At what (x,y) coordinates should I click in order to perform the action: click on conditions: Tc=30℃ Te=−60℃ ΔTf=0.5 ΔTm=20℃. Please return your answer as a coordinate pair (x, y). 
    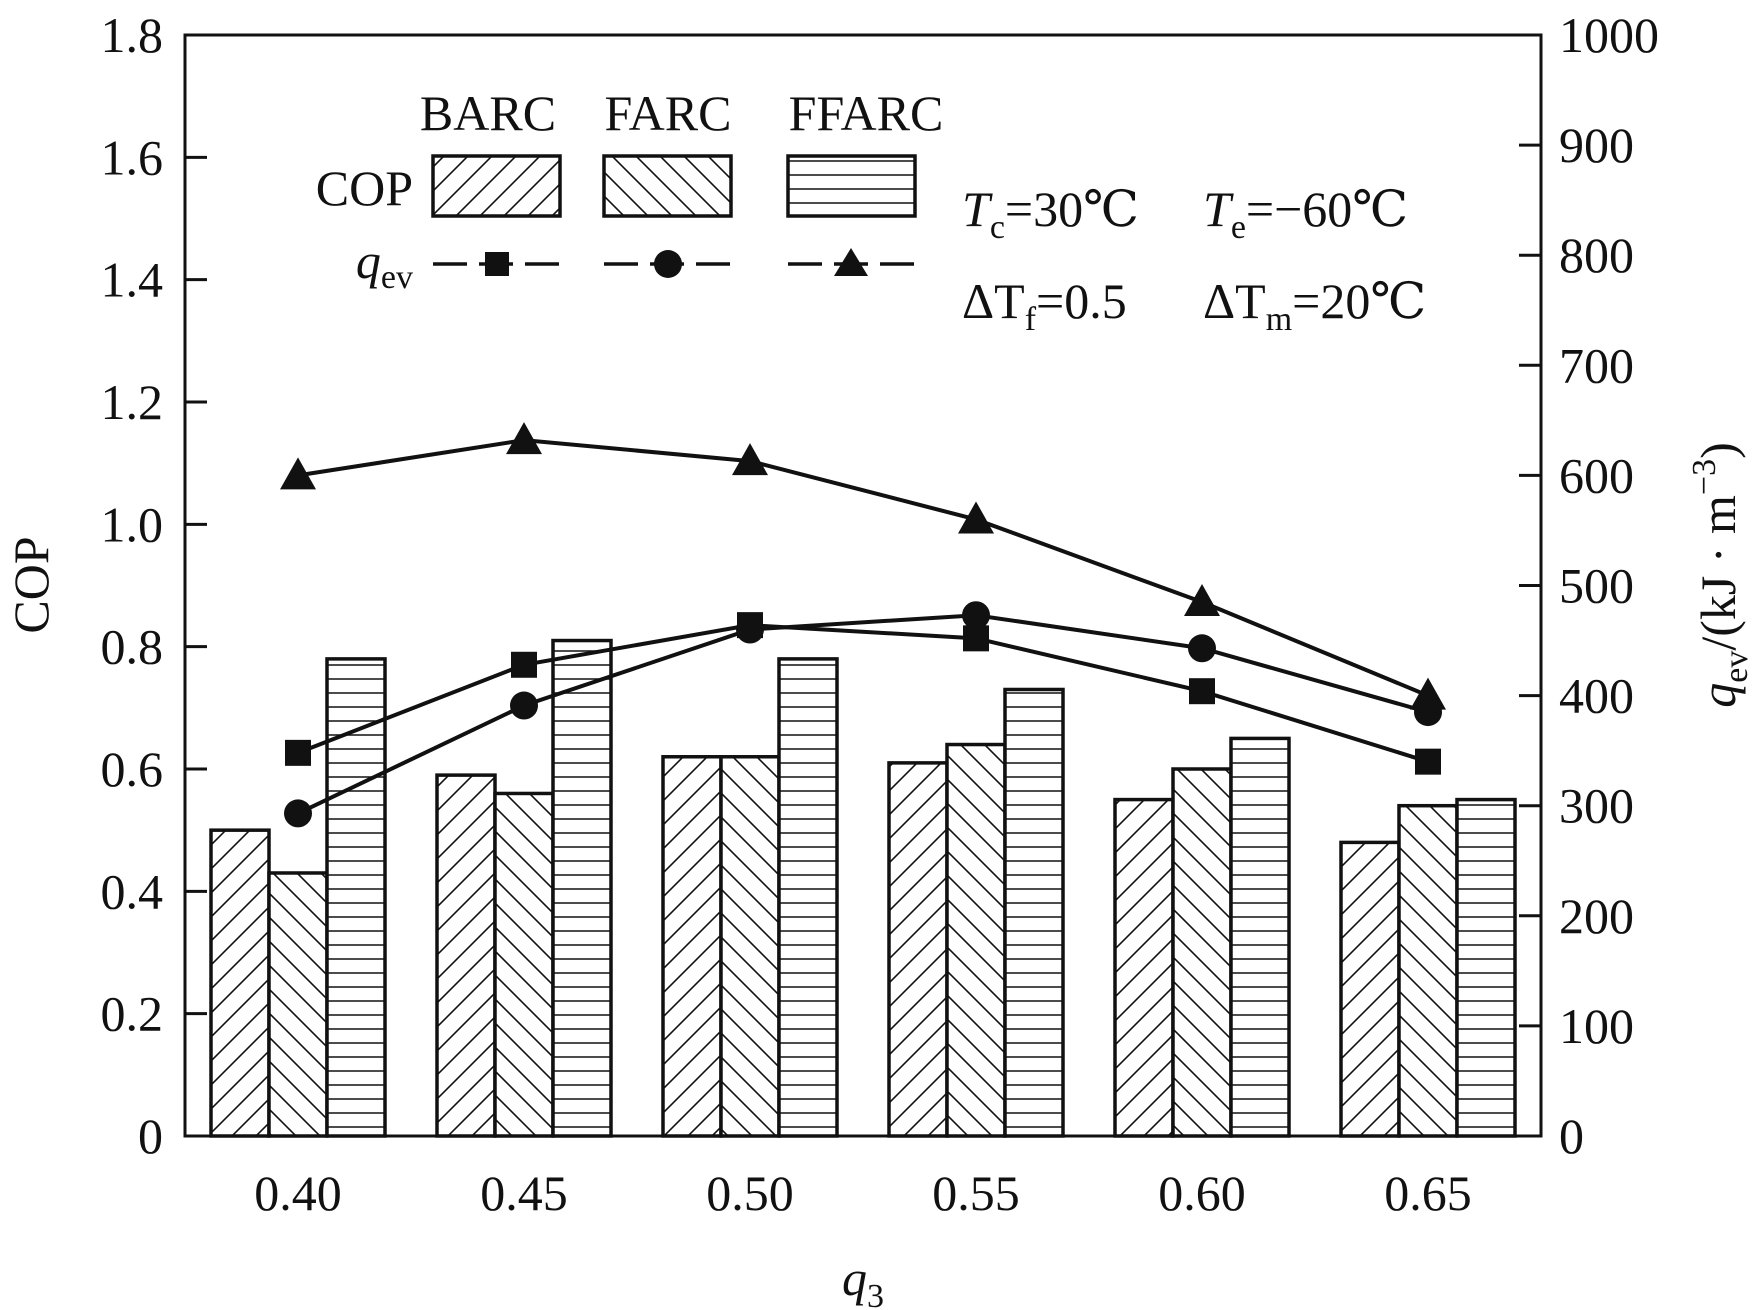
    Looking at the image, I should click on (1194, 259).